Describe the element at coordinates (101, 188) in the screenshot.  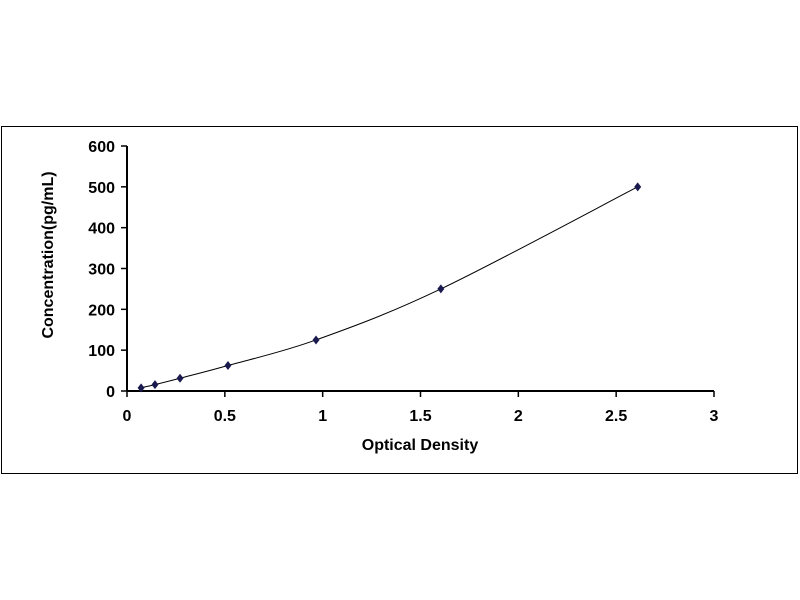
I see `y-tick-label: 500` at that location.